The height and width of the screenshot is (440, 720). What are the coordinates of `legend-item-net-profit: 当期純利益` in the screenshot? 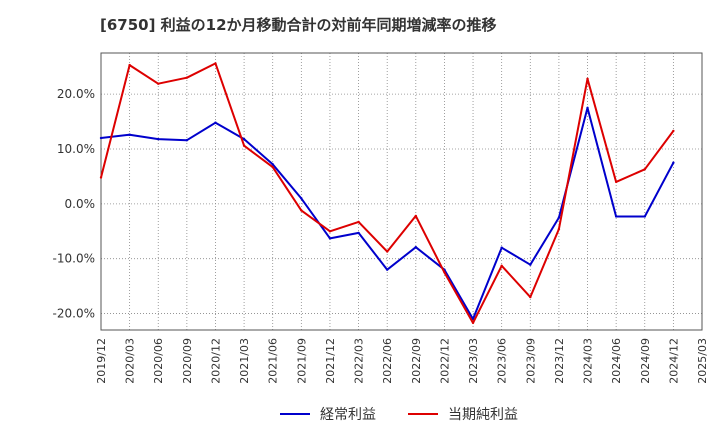 It's located at (463, 414).